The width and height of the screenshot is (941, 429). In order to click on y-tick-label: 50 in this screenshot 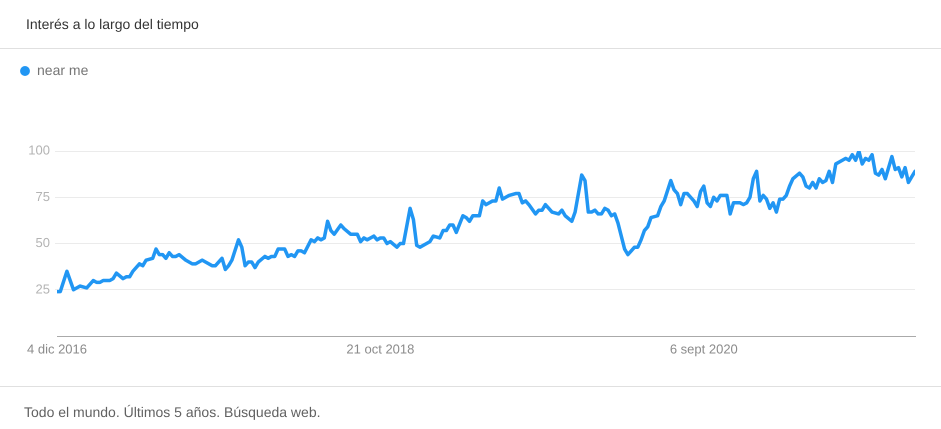, I will do `click(43, 242)`.